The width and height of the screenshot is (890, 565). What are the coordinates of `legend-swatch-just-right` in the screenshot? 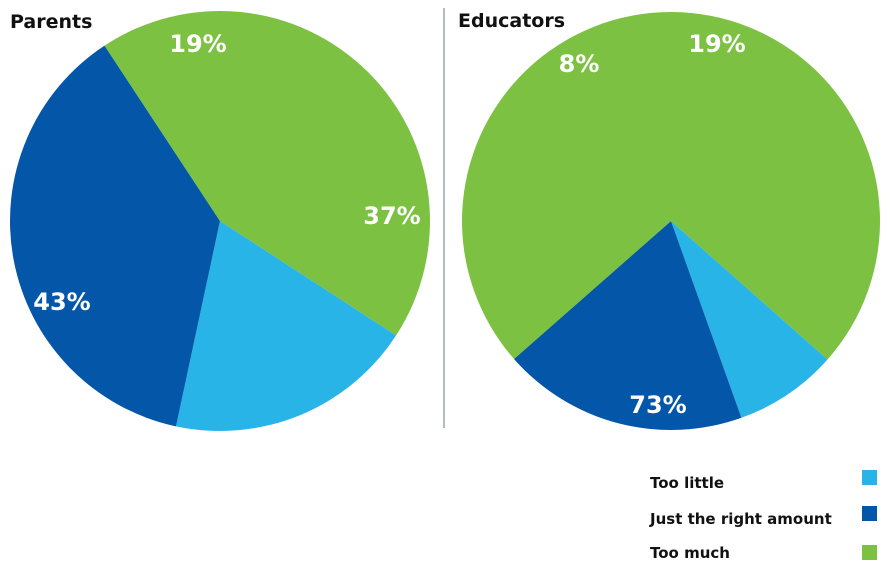 It's located at (869, 513).